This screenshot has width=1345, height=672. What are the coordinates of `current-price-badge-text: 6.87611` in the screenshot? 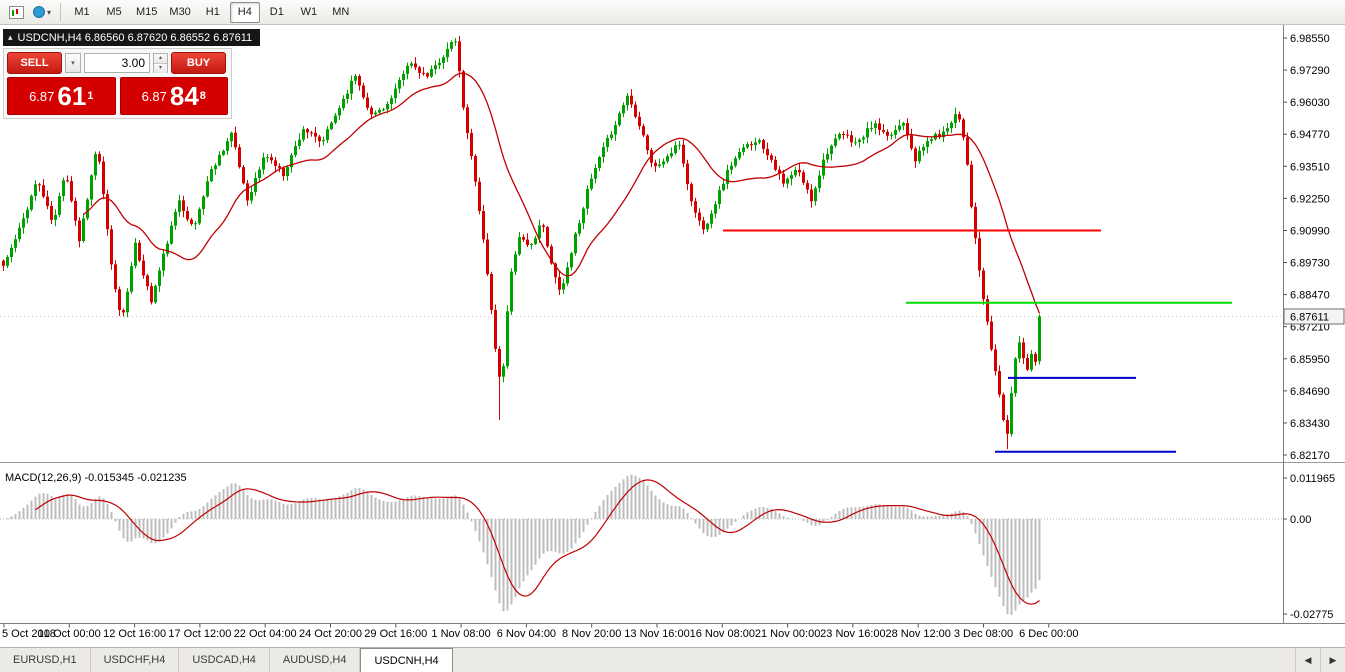 It's located at (1309, 318).